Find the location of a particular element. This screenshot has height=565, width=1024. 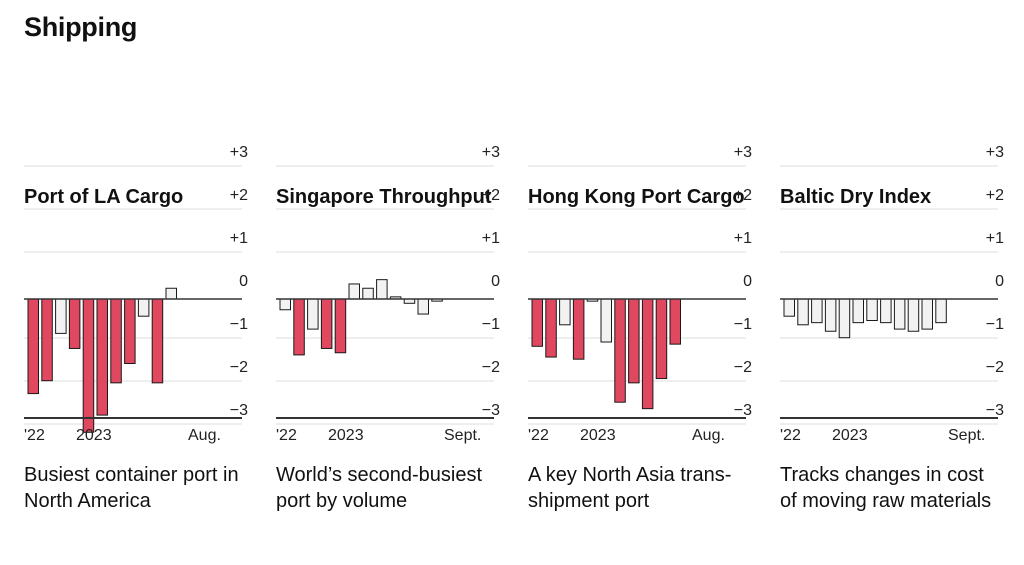

chart-title: Singapore Throughput is located at coordinates (384, 197).